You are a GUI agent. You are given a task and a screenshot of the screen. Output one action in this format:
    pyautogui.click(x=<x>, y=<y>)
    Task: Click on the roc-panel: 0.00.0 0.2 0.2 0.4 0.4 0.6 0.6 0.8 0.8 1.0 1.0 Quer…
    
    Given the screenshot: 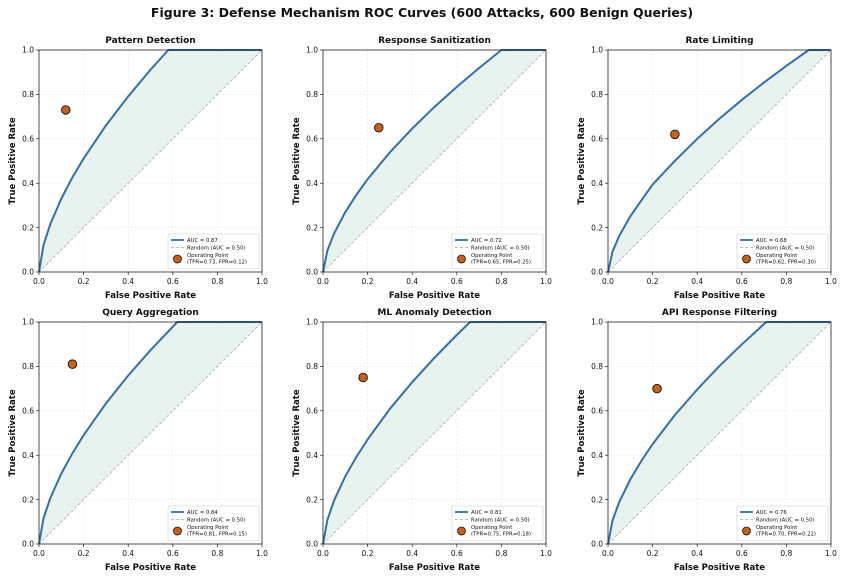 What is the action you would take?
    pyautogui.click(x=138, y=440)
    